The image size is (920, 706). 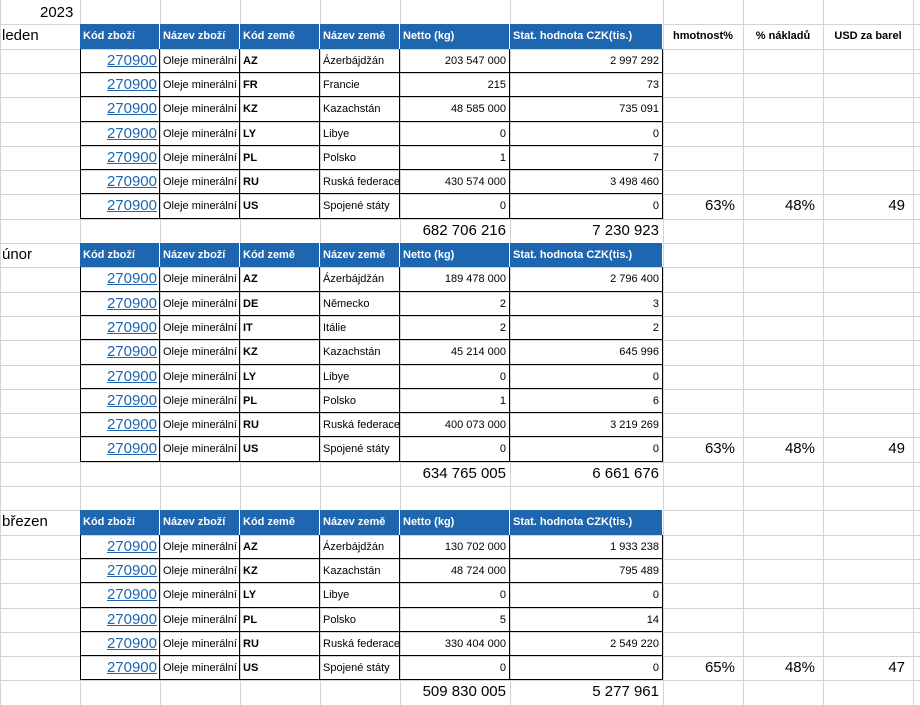 I want to click on stat-value-cell: 2 549 220, so click(x=586, y=644).